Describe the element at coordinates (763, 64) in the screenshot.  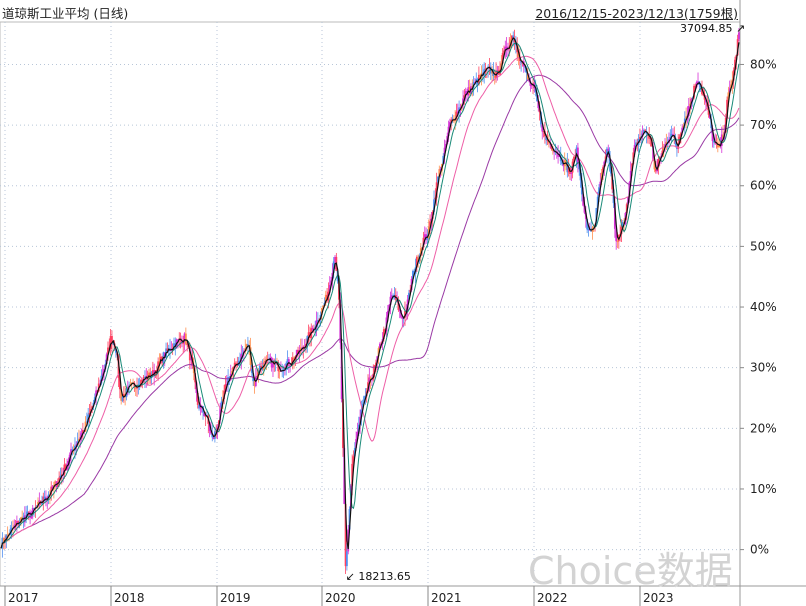
I see `y-tick-label: 80%` at that location.